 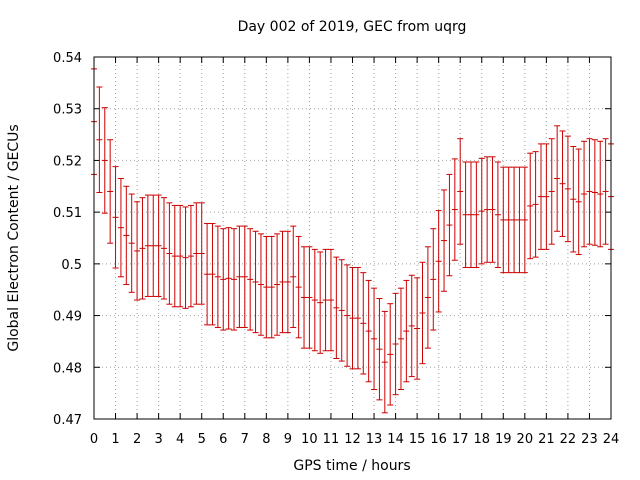 I want to click on x-tick-label: 21, so click(x=546, y=439).